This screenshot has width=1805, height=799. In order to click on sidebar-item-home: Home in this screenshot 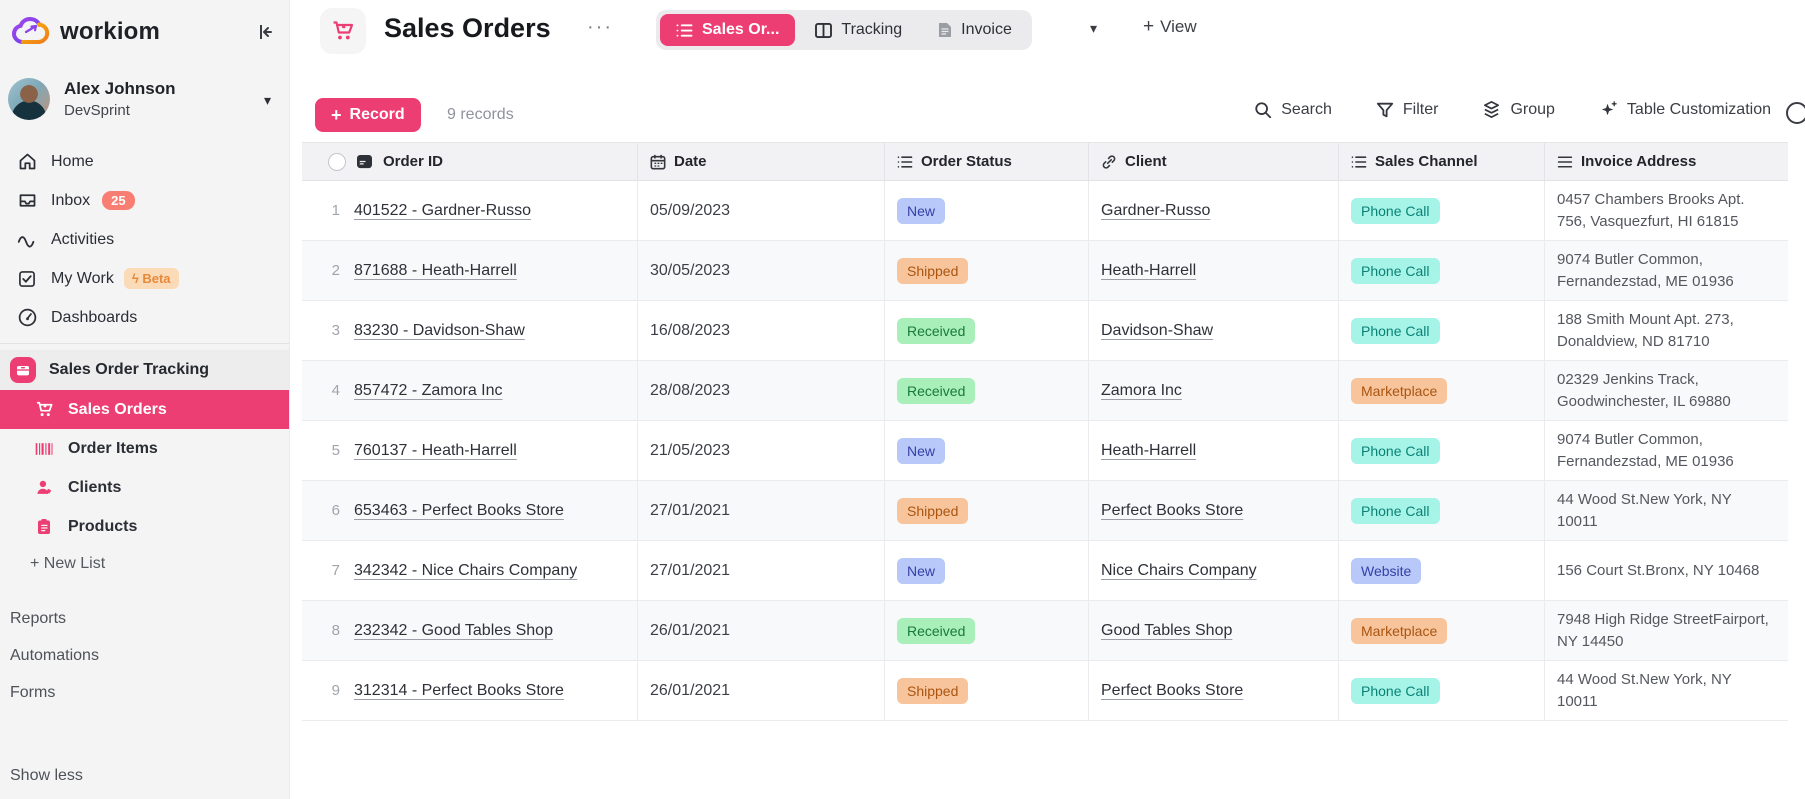, I will do `click(144, 161)`.